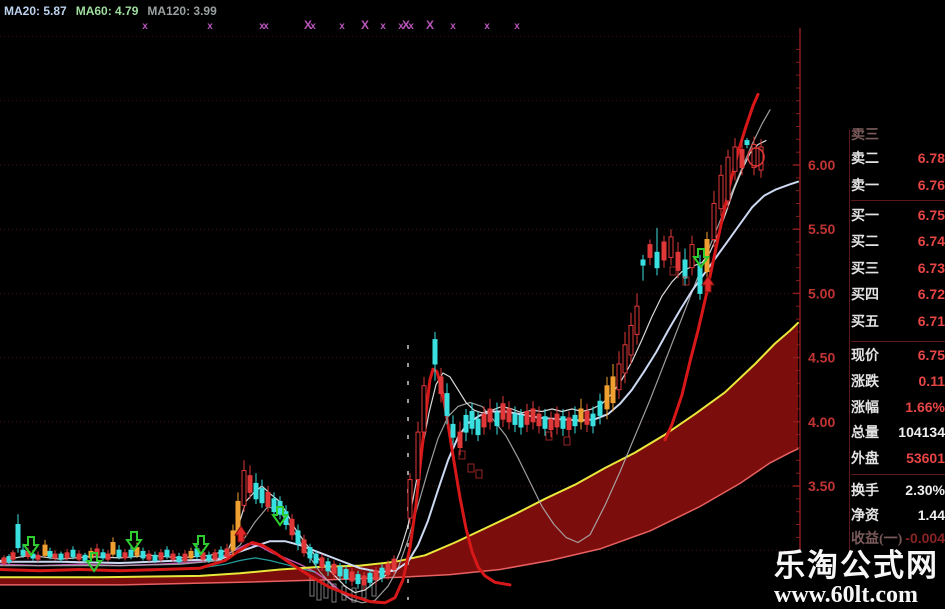  What do you see at coordinates (865, 516) in the screenshot?
I see `sidebar-row-label: 净资` at bounding box center [865, 516].